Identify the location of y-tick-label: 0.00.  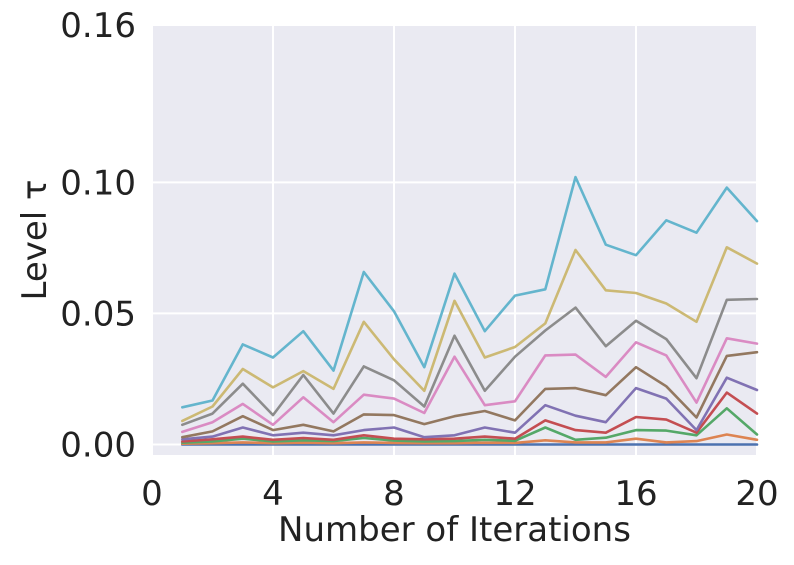
(98, 446).